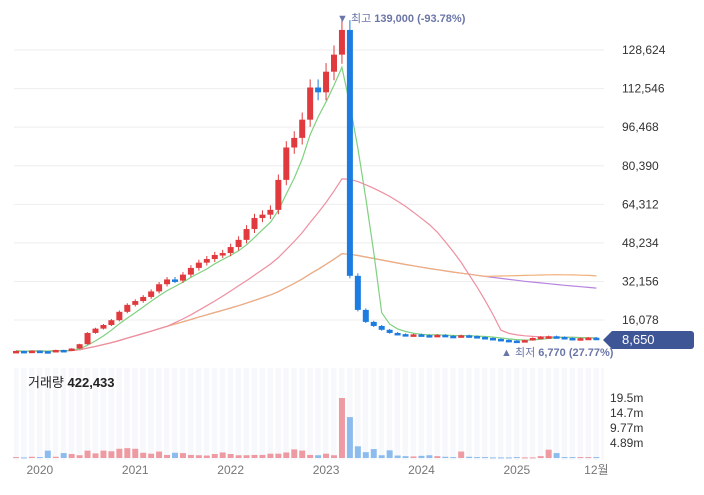 The width and height of the screenshot is (704, 495). What do you see at coordinates (626, 398) in the screenshot?
I see `volume-tick-label: 19.5m` at bounding box center [626, 398].